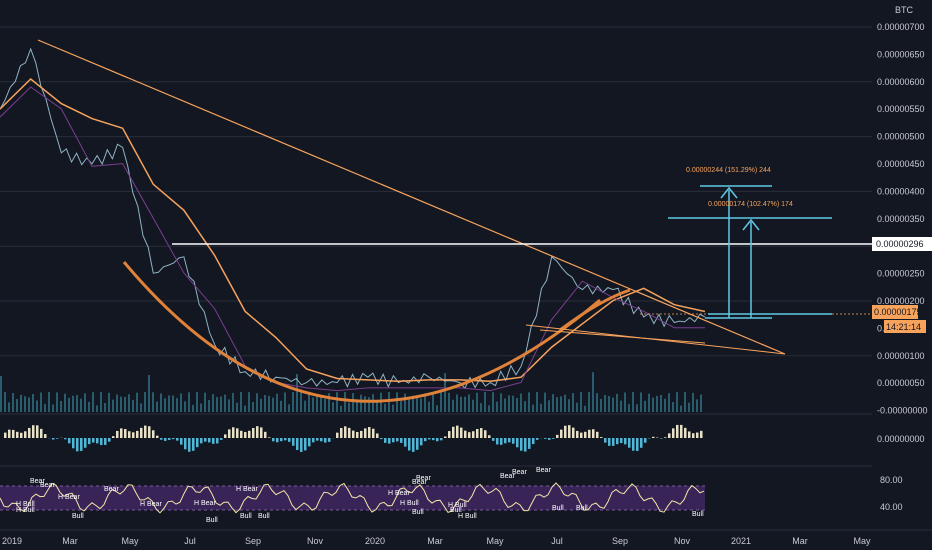  Describe the element at coordinates (25, 510) in the screenshot. I see `rsi-divergence-label: H Bull` at that location.